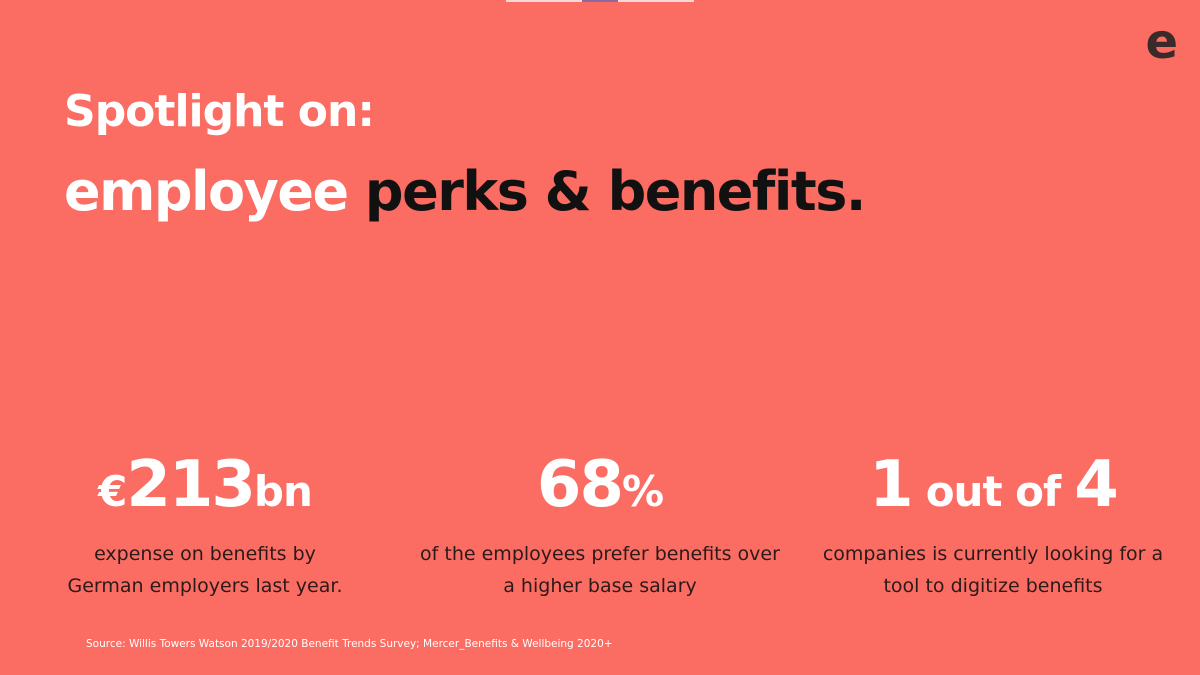 This screenshot has width=1200, height=675. I want to click on stat-number: €213bn, so click(205, 485).